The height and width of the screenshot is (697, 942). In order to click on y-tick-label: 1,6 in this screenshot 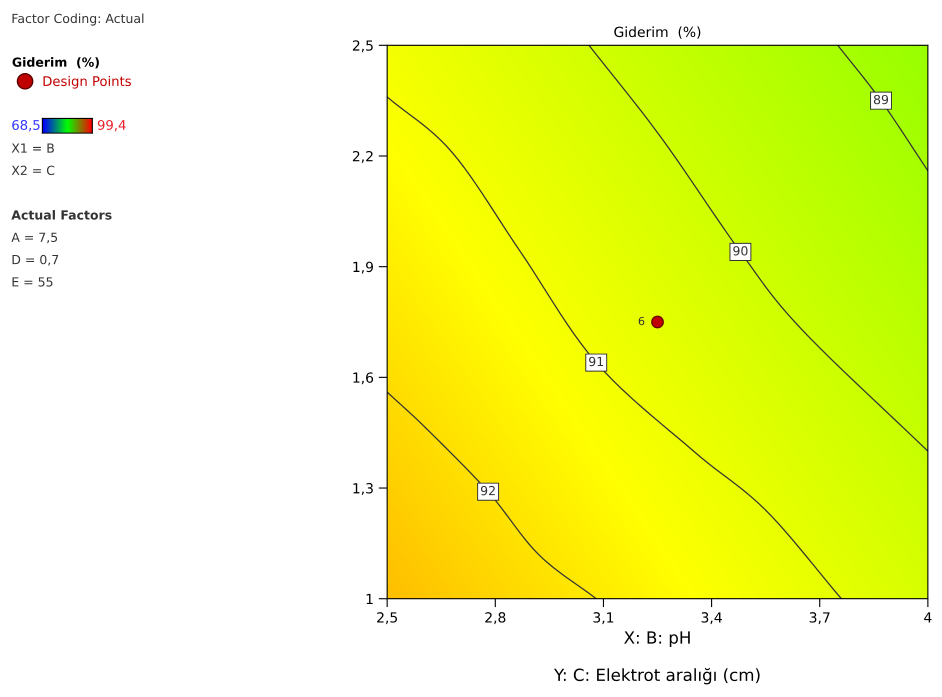, I will do `click(363, 378)`.